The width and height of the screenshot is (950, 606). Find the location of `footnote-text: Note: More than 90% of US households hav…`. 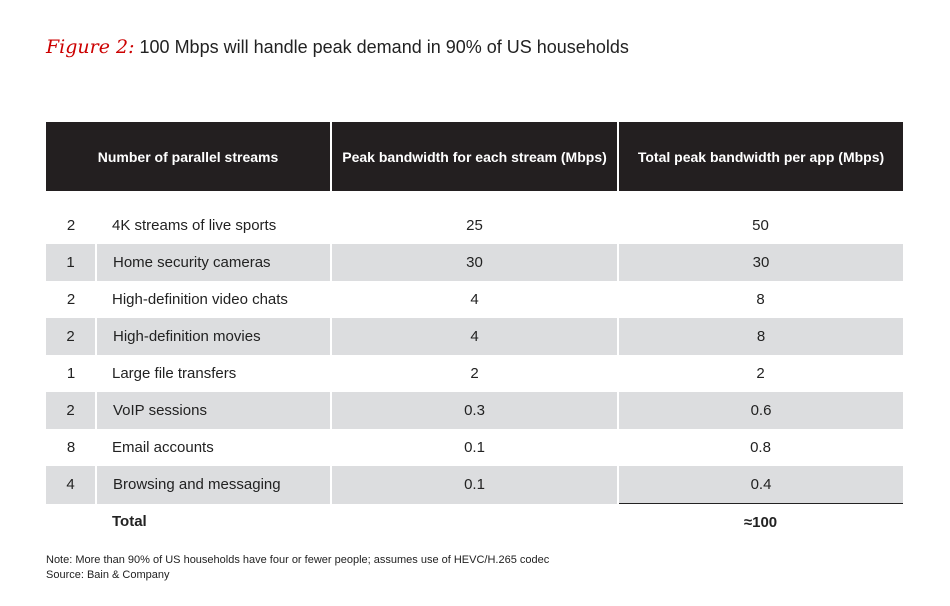

footnote-text: Note: More than 90% of US households hav… is located at coordinates (298, 560).